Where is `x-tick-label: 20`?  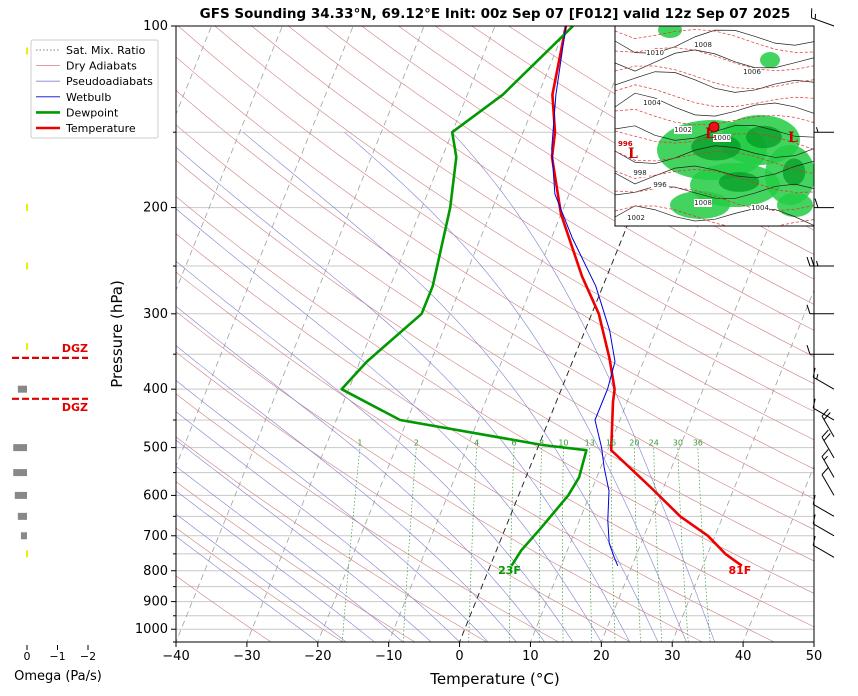
x-tick-label: 20 is located at coordinates (601, 656).